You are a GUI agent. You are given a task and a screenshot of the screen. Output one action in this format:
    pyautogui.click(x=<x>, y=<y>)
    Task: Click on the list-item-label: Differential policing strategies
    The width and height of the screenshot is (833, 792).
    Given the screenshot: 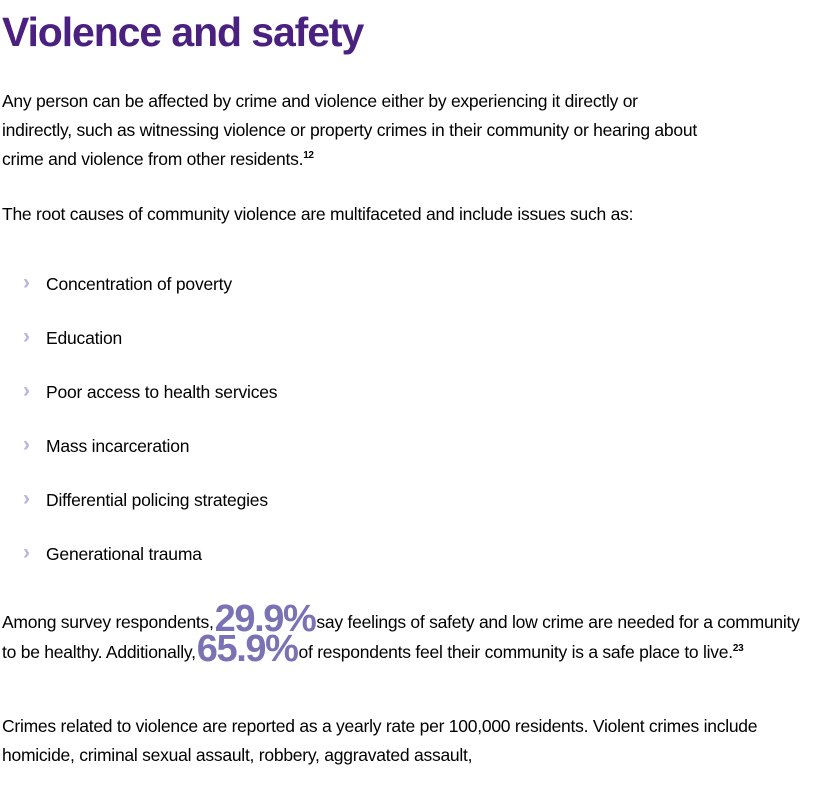 What is the action you would take?
    pyautogui.click(x=157, y=500)
    